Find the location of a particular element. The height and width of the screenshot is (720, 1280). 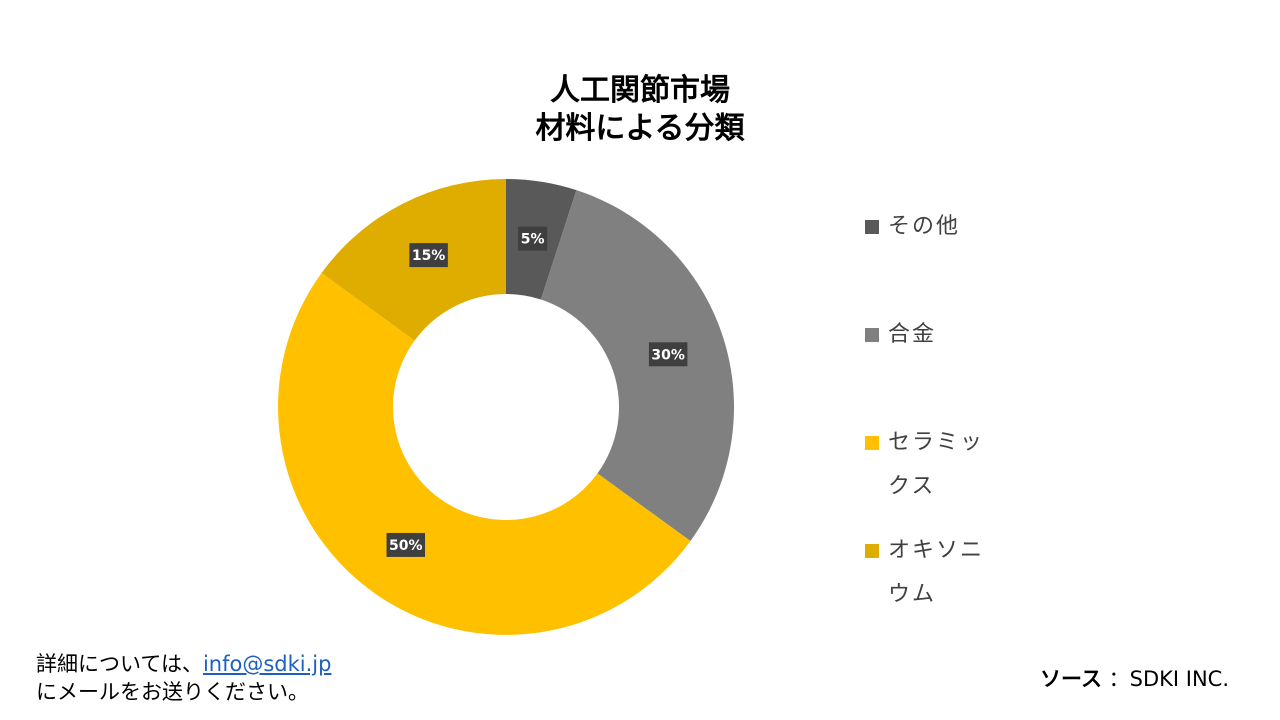

contact-note-prefix: 詳細については、 is located at coordinates (119, 664).